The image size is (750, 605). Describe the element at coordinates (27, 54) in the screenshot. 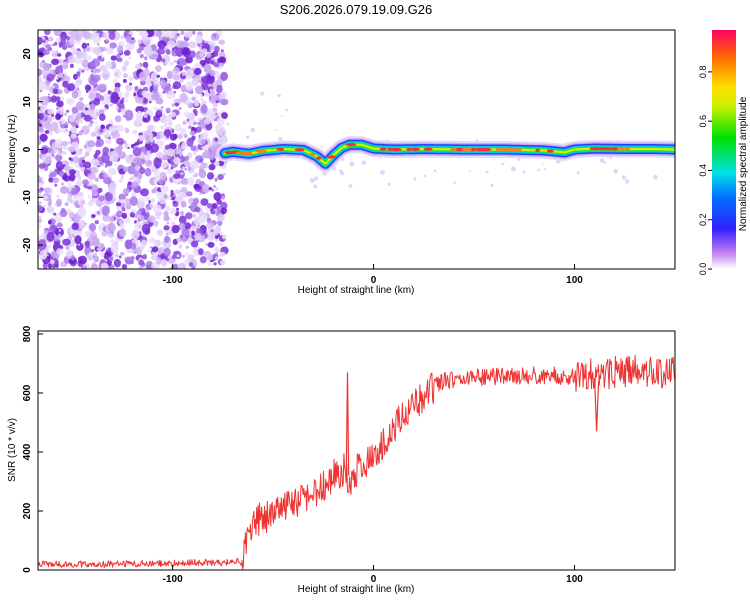

I see `spectrogram-y-tick-label: 20` at that location.